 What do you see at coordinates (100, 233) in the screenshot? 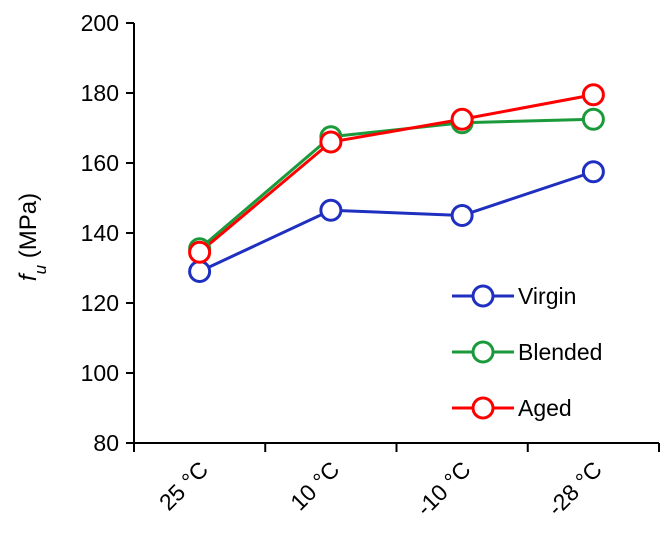
I see `y-tick-label: 140` at bounding box center [100, 233].